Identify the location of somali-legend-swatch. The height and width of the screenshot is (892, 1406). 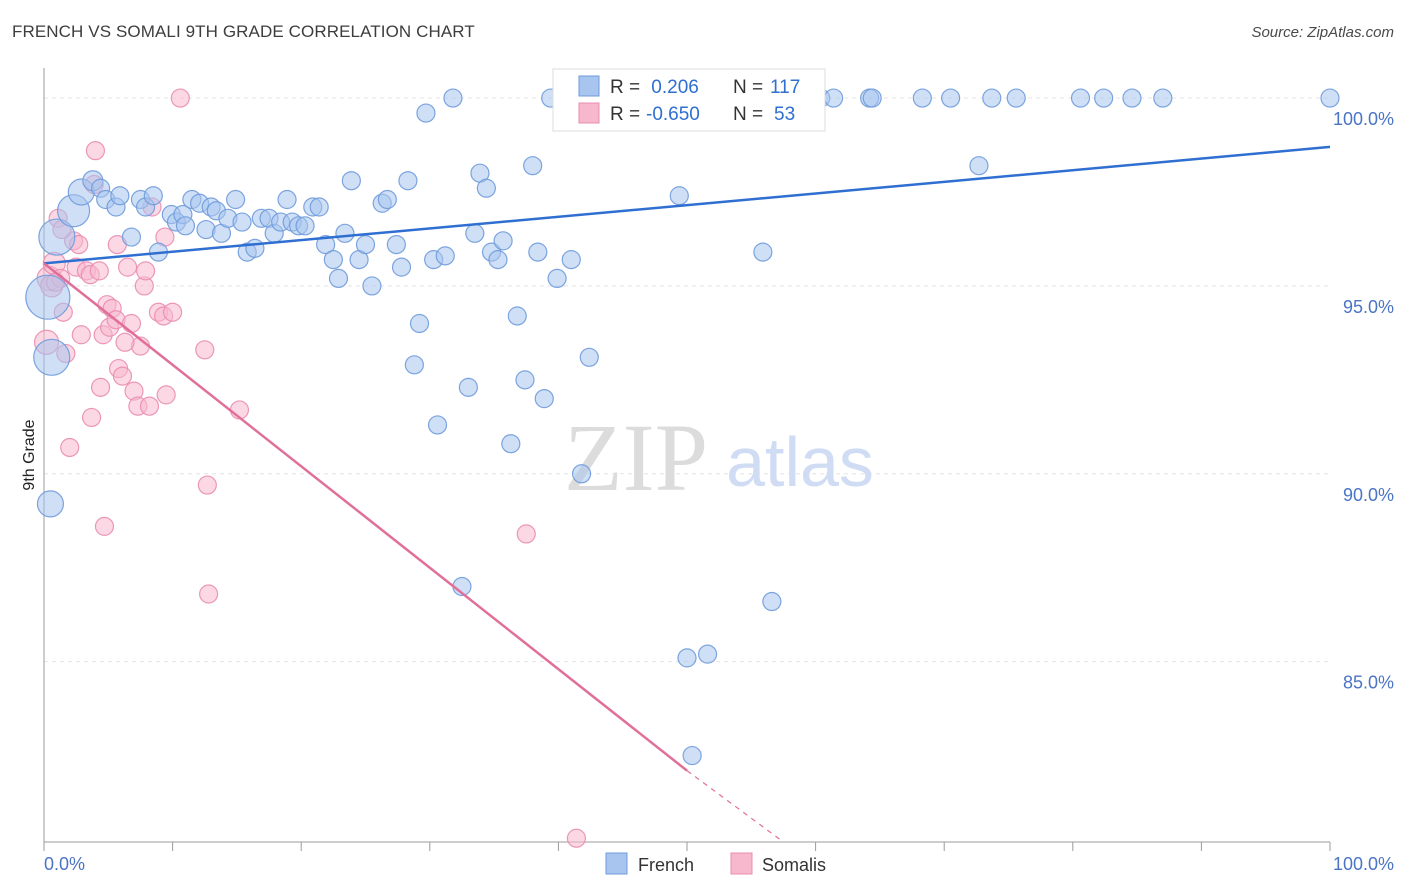
(589, 113).